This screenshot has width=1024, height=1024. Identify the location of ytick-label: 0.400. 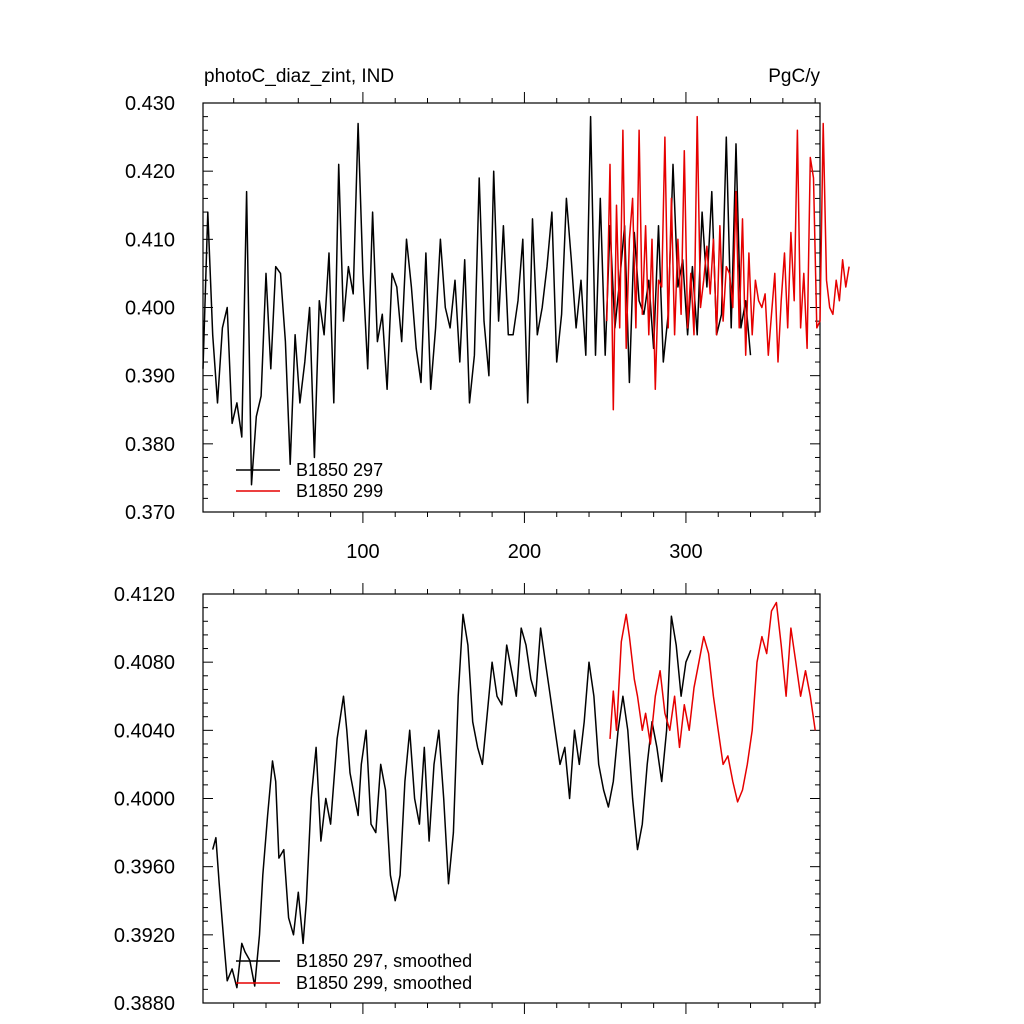
(150, 309).